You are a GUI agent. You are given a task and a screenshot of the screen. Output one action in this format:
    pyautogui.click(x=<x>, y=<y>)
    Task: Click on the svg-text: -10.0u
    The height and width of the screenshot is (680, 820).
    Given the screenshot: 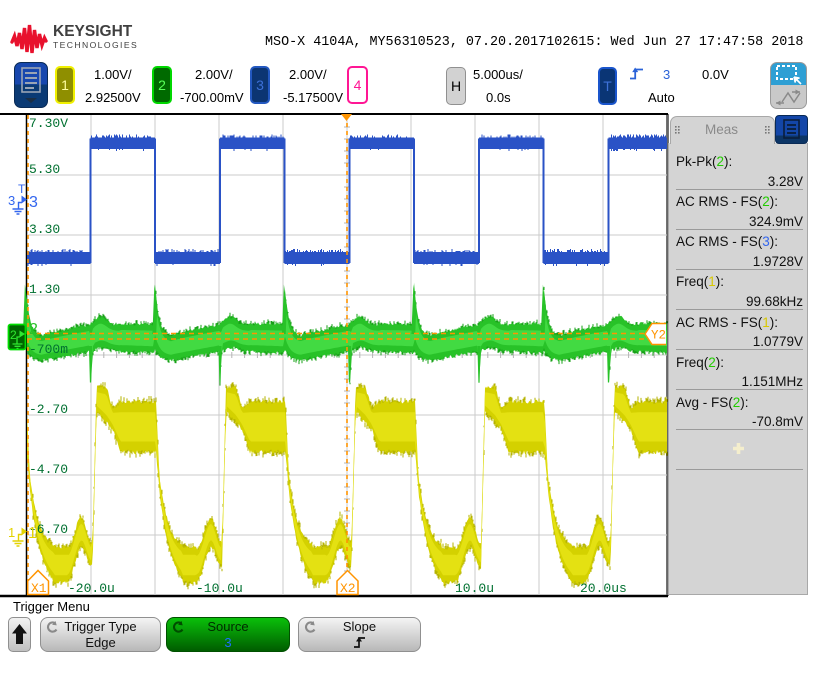 What is the action you would take?
    pyautogui.click(x=219, y=588)
    